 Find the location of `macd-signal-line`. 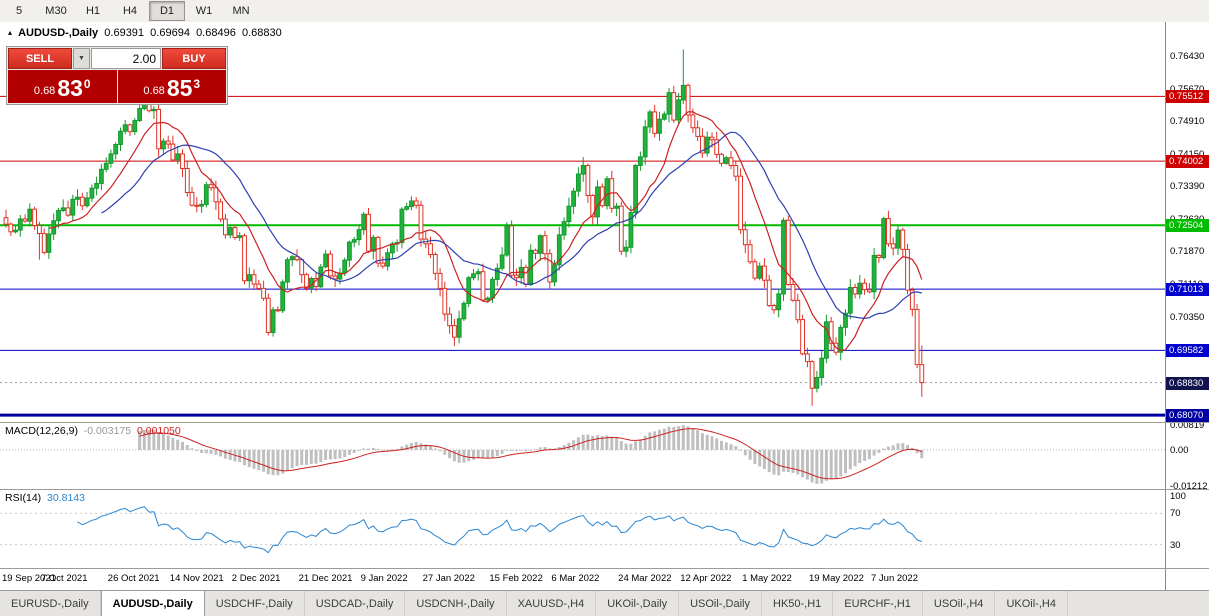

macd-signal-line is located at coordinates (530, 454).